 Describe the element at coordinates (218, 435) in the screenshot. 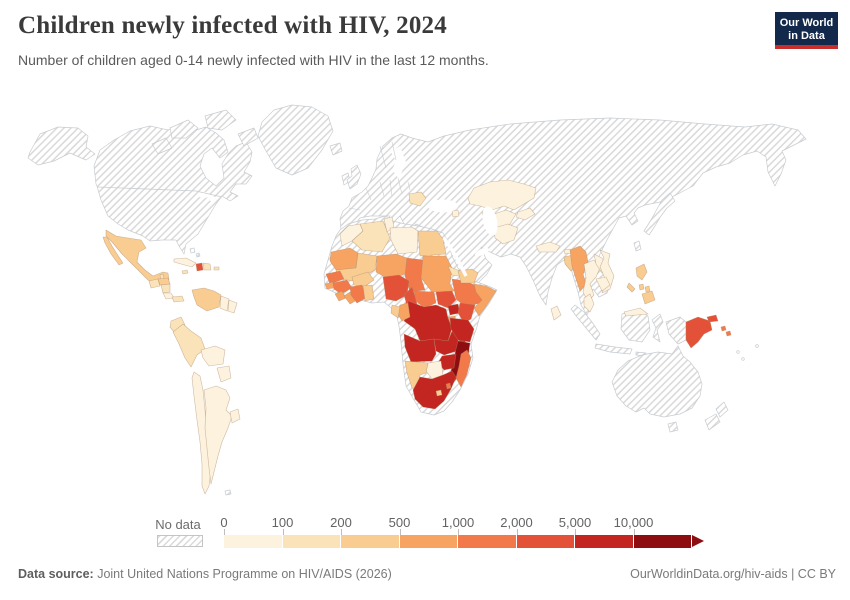

I see `country-argentina` at that location.